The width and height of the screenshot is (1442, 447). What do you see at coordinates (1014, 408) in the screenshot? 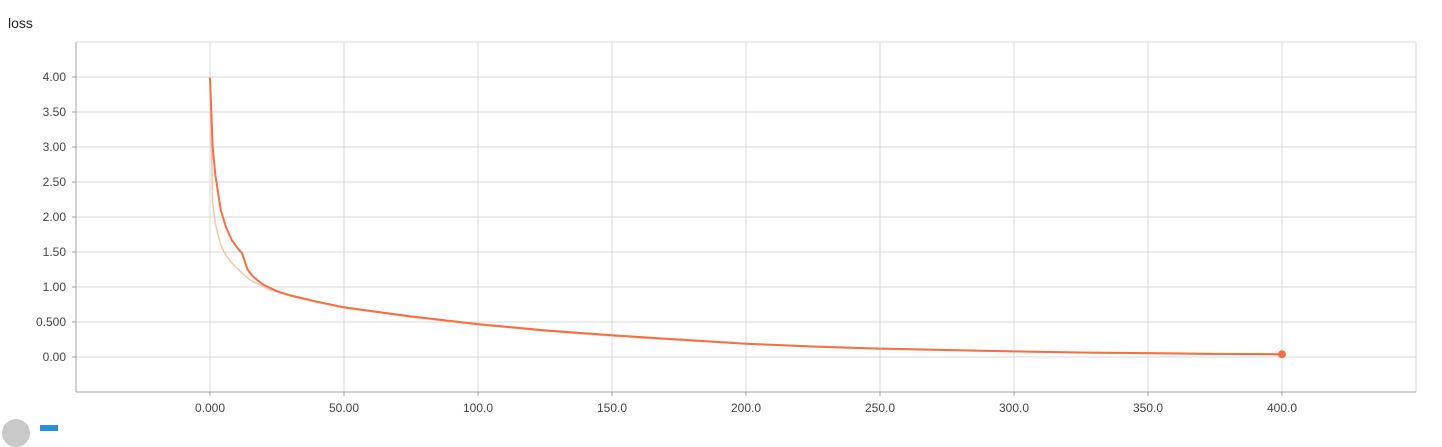
I see `x-tick-label: 300.0` at bounding box center [1014, 408].